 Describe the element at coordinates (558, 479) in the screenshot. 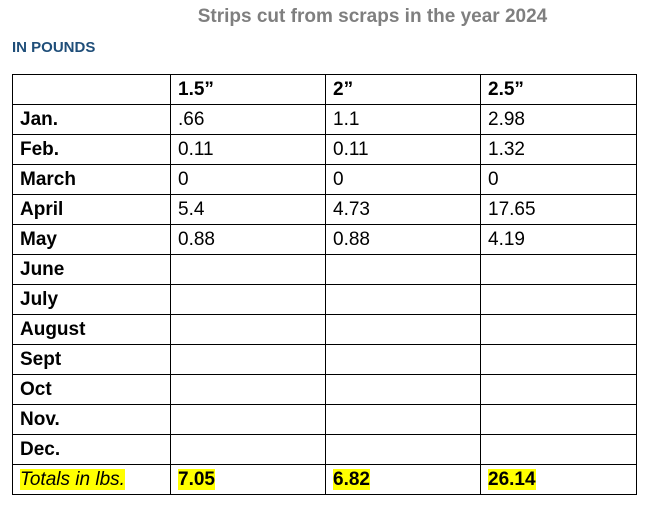

I see `total-cell: 26.14` at that location.